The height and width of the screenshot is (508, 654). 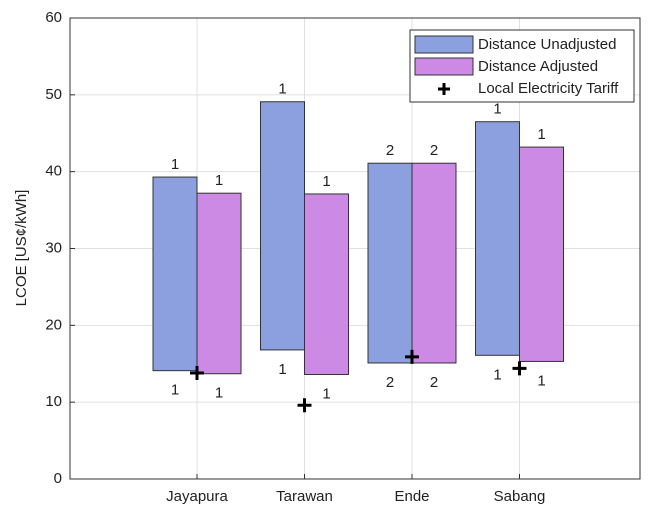 What do you see at coordinates (53, 324) in the screenshot?
I see `y-tick-label: 20` at bounding box center [53, 324].